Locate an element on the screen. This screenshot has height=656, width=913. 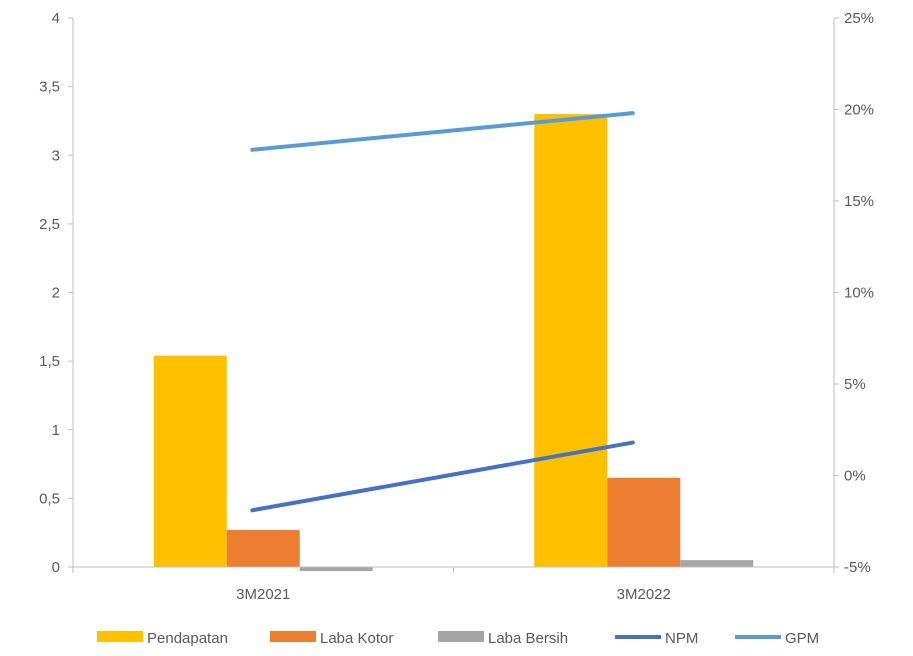
left-tick-label: 4 is located at coordinates (56, 18).